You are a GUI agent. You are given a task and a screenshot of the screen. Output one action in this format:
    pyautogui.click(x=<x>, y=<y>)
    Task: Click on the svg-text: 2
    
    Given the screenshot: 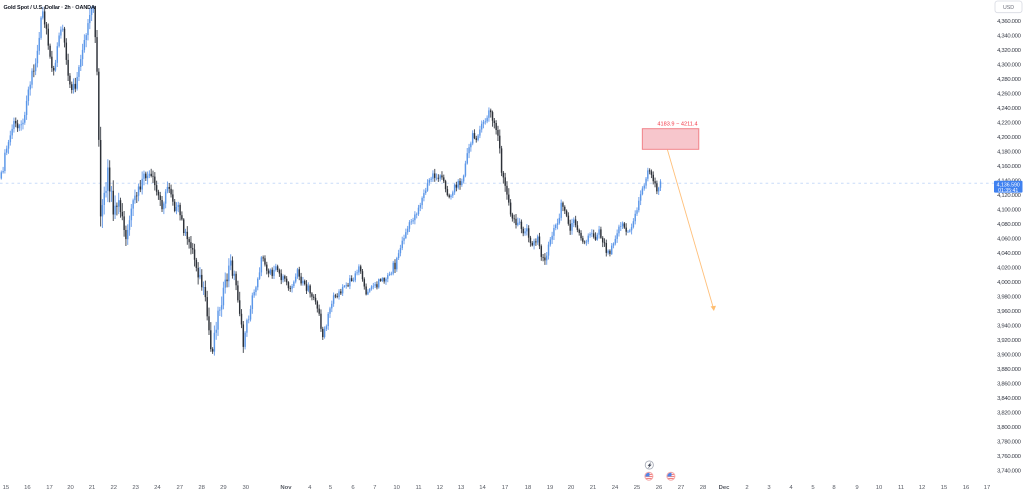 What is the action you would take?
    pyautogui.click(x=746, y=488)
    